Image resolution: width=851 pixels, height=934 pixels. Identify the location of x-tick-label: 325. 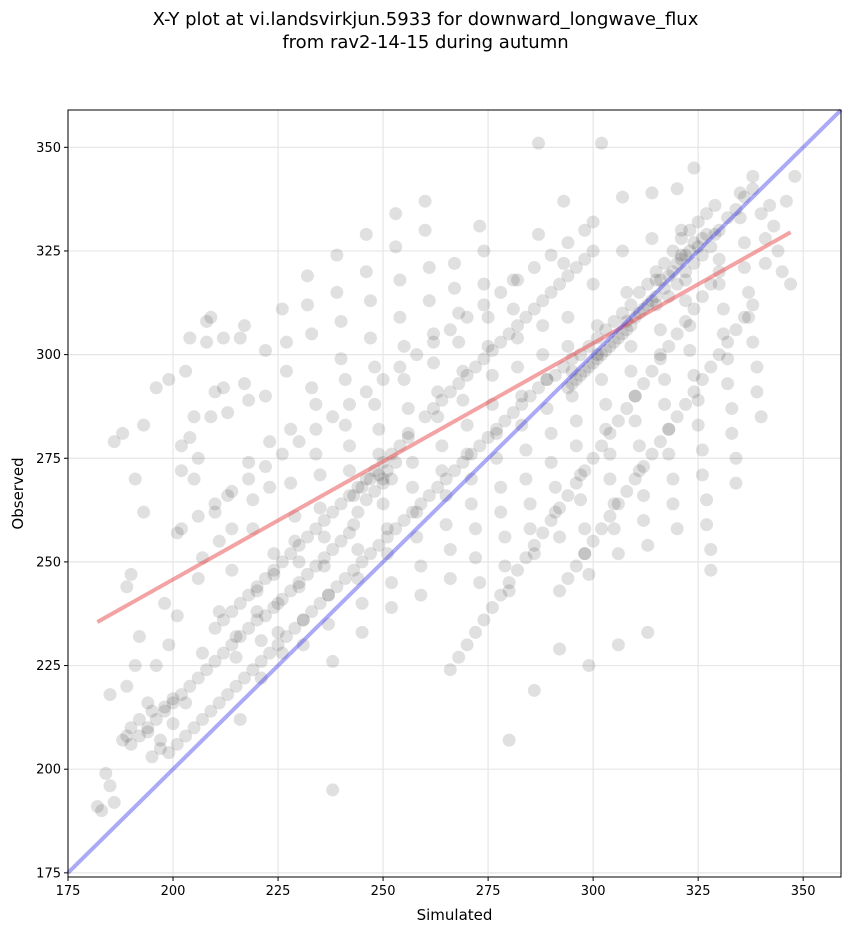
(698, 891).